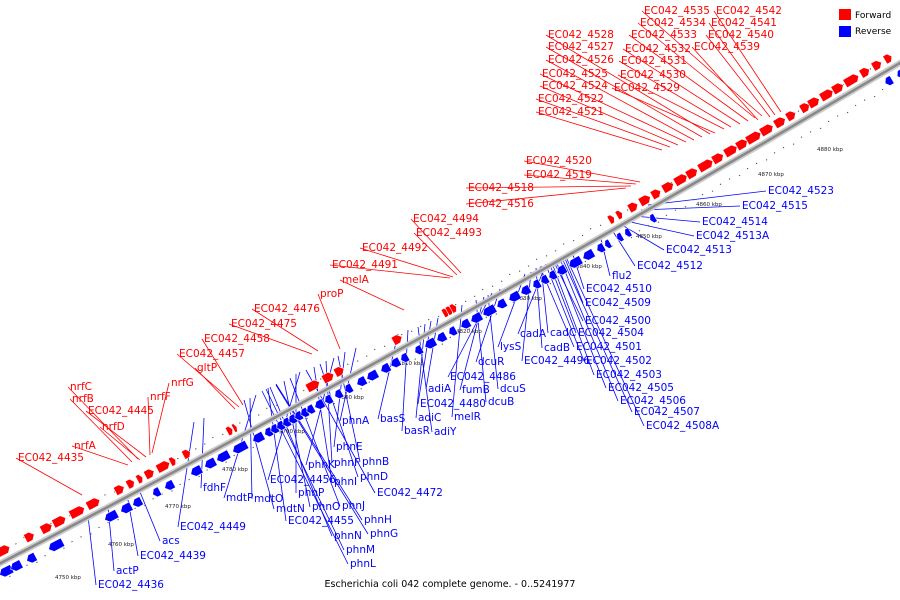  What do you see at coordinates (330, 319) in the screenshot?
I see `gene-label-prop: proP` at bounding box center [330, 319].